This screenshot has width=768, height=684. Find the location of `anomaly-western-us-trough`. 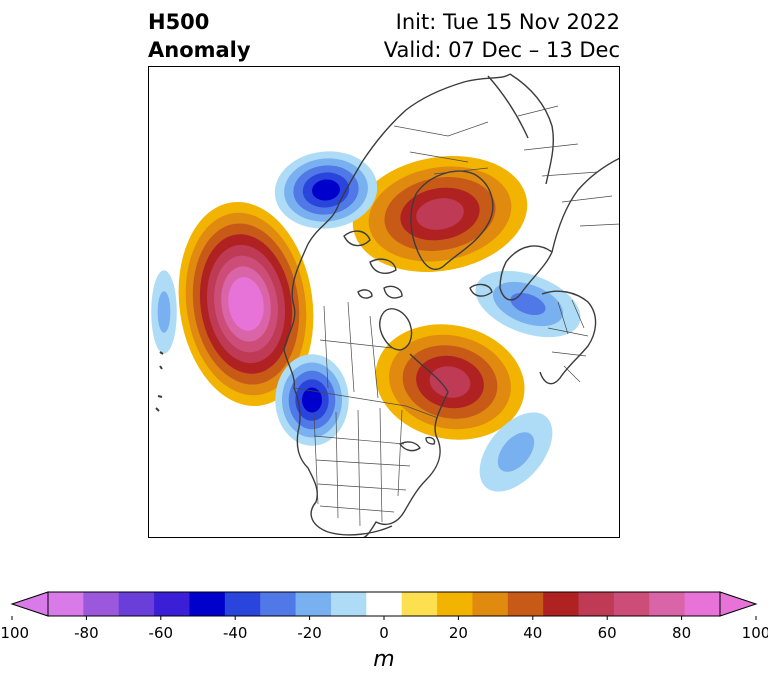

anomaly-western-us-trough is located at coordinates (312, 400).